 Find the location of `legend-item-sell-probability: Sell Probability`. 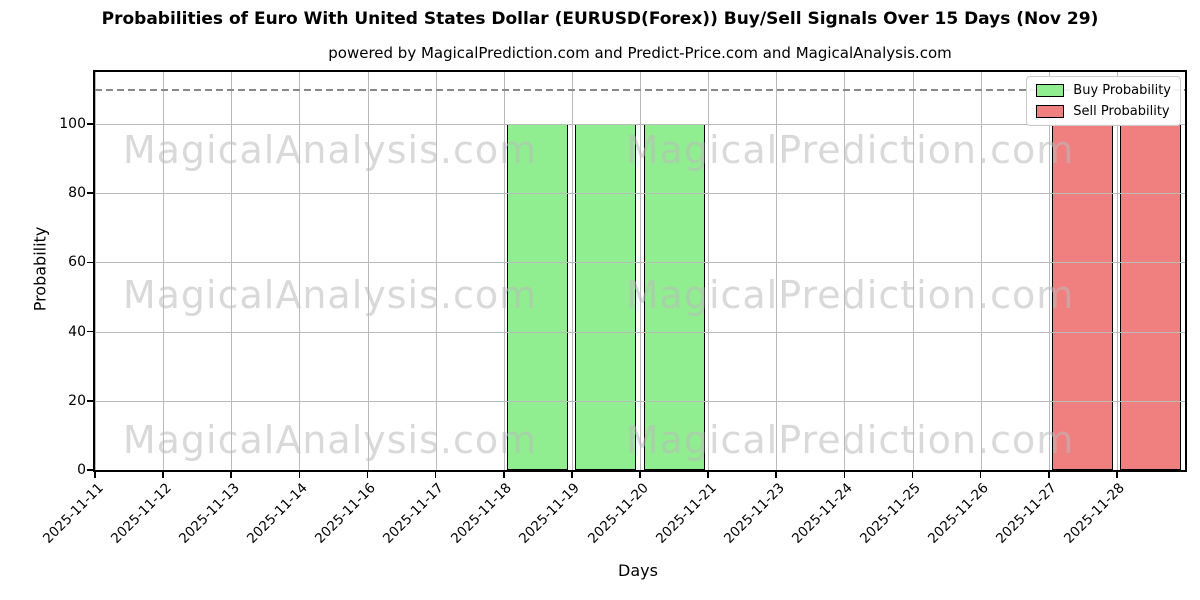

legend-item-sell-probability: Sell Probability is located at coordinates (1103, 111).